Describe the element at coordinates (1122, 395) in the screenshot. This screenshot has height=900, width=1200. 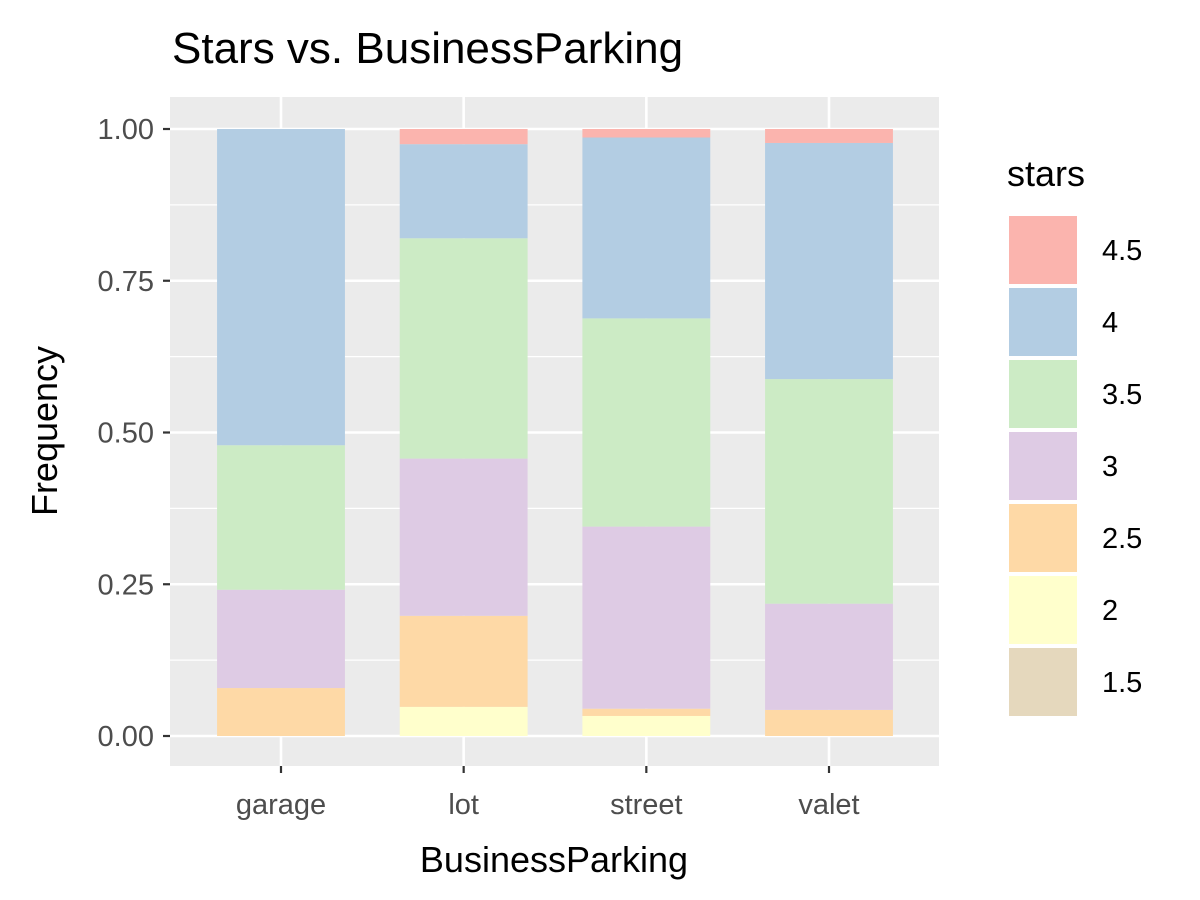
I see `legend-label: 3.5` at that location.